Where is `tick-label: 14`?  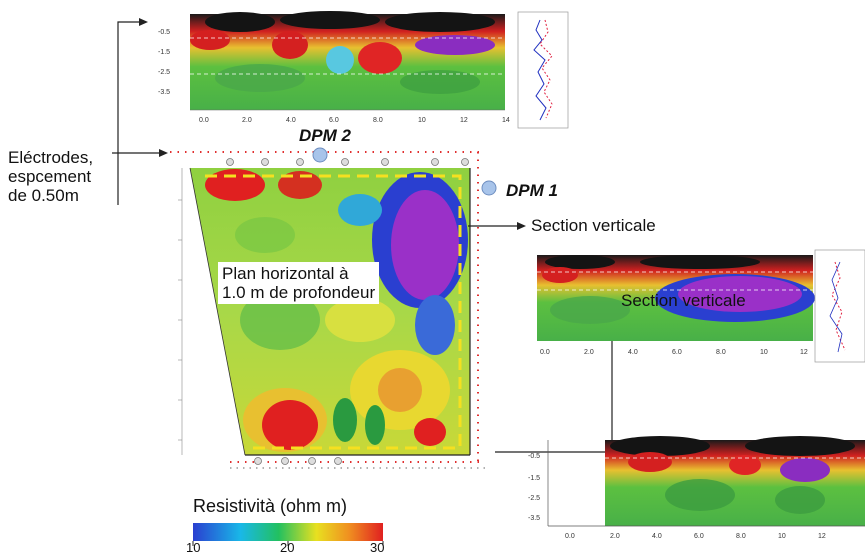 tick-label: 14 is located at coordinates (506, 120).